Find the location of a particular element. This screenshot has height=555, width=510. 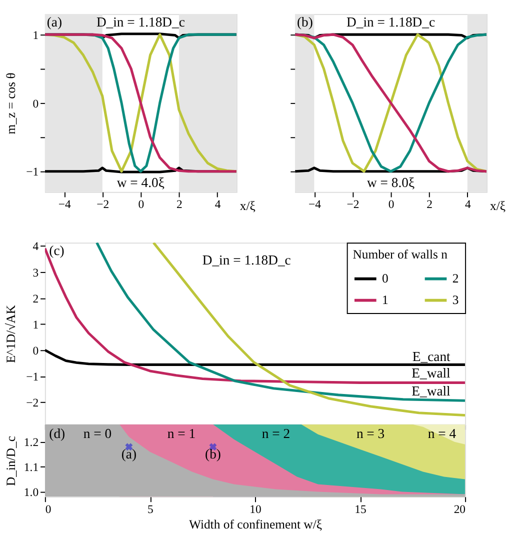

y-tick-label: 2 is located at coordinates (35, 299).